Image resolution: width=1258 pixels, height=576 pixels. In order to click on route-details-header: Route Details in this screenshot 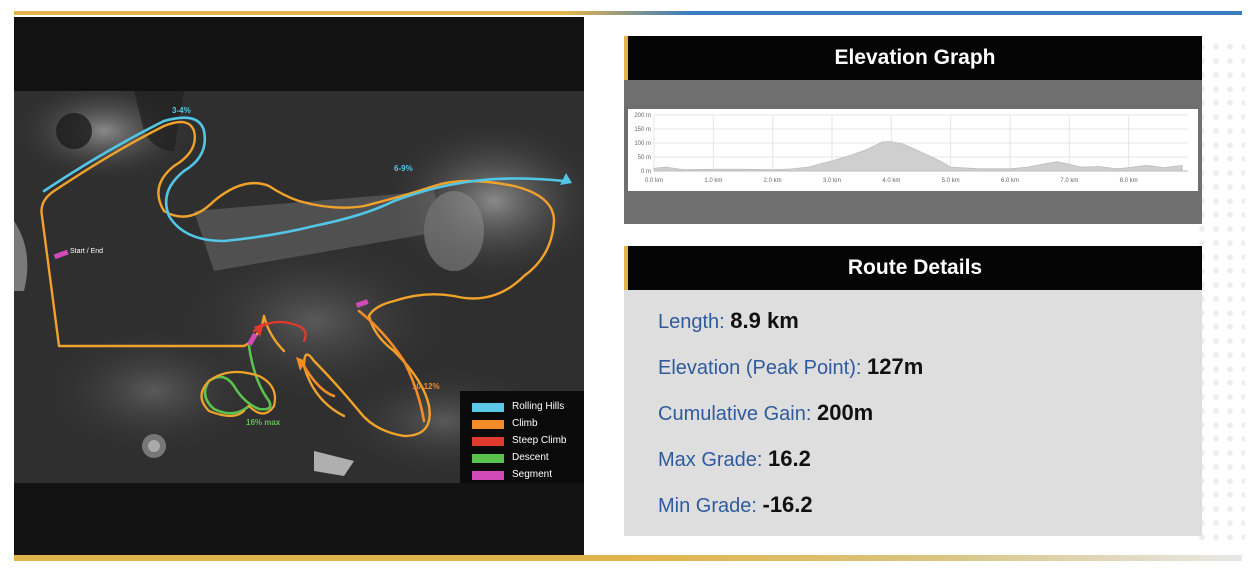, I will do `click(913, 268)`.